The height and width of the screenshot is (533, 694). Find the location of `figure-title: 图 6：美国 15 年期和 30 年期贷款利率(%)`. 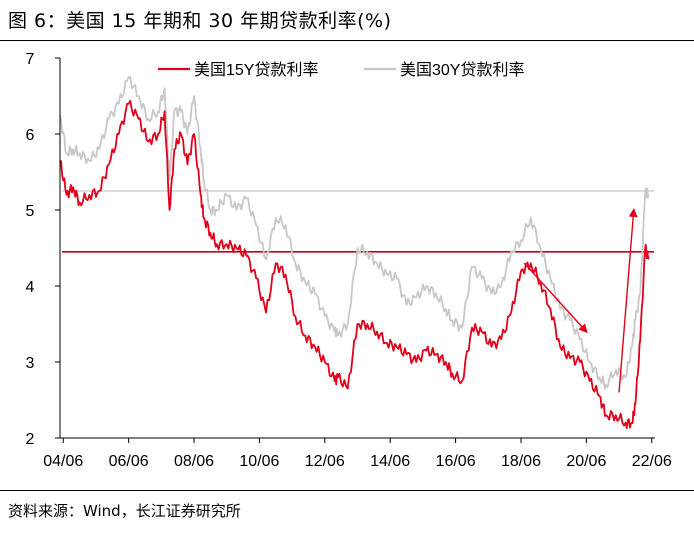

figure-title: 图 6：美国 15 年期和 30 年期贷款利率(%) is located at coordinates (200, 21).